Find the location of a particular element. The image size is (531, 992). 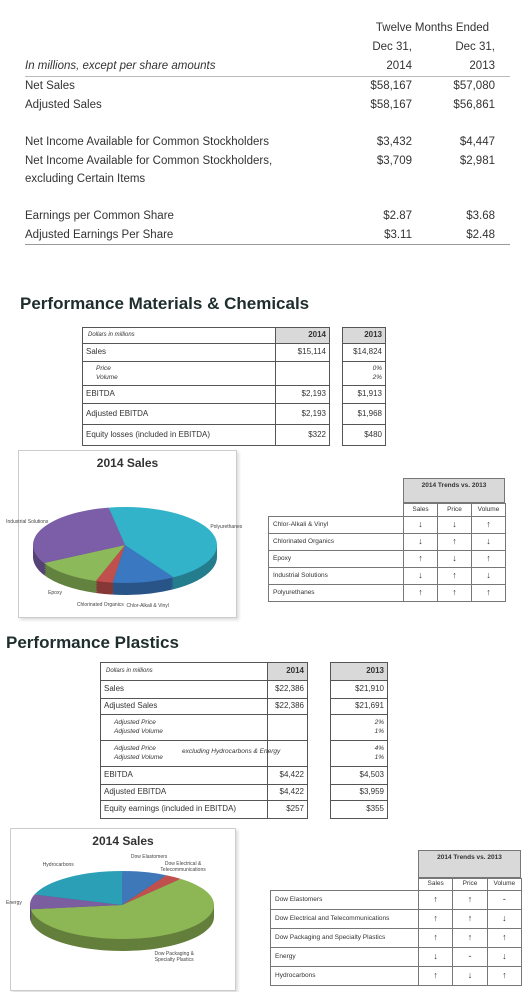

slice-label: Energy is located at coordinates (14, 902).